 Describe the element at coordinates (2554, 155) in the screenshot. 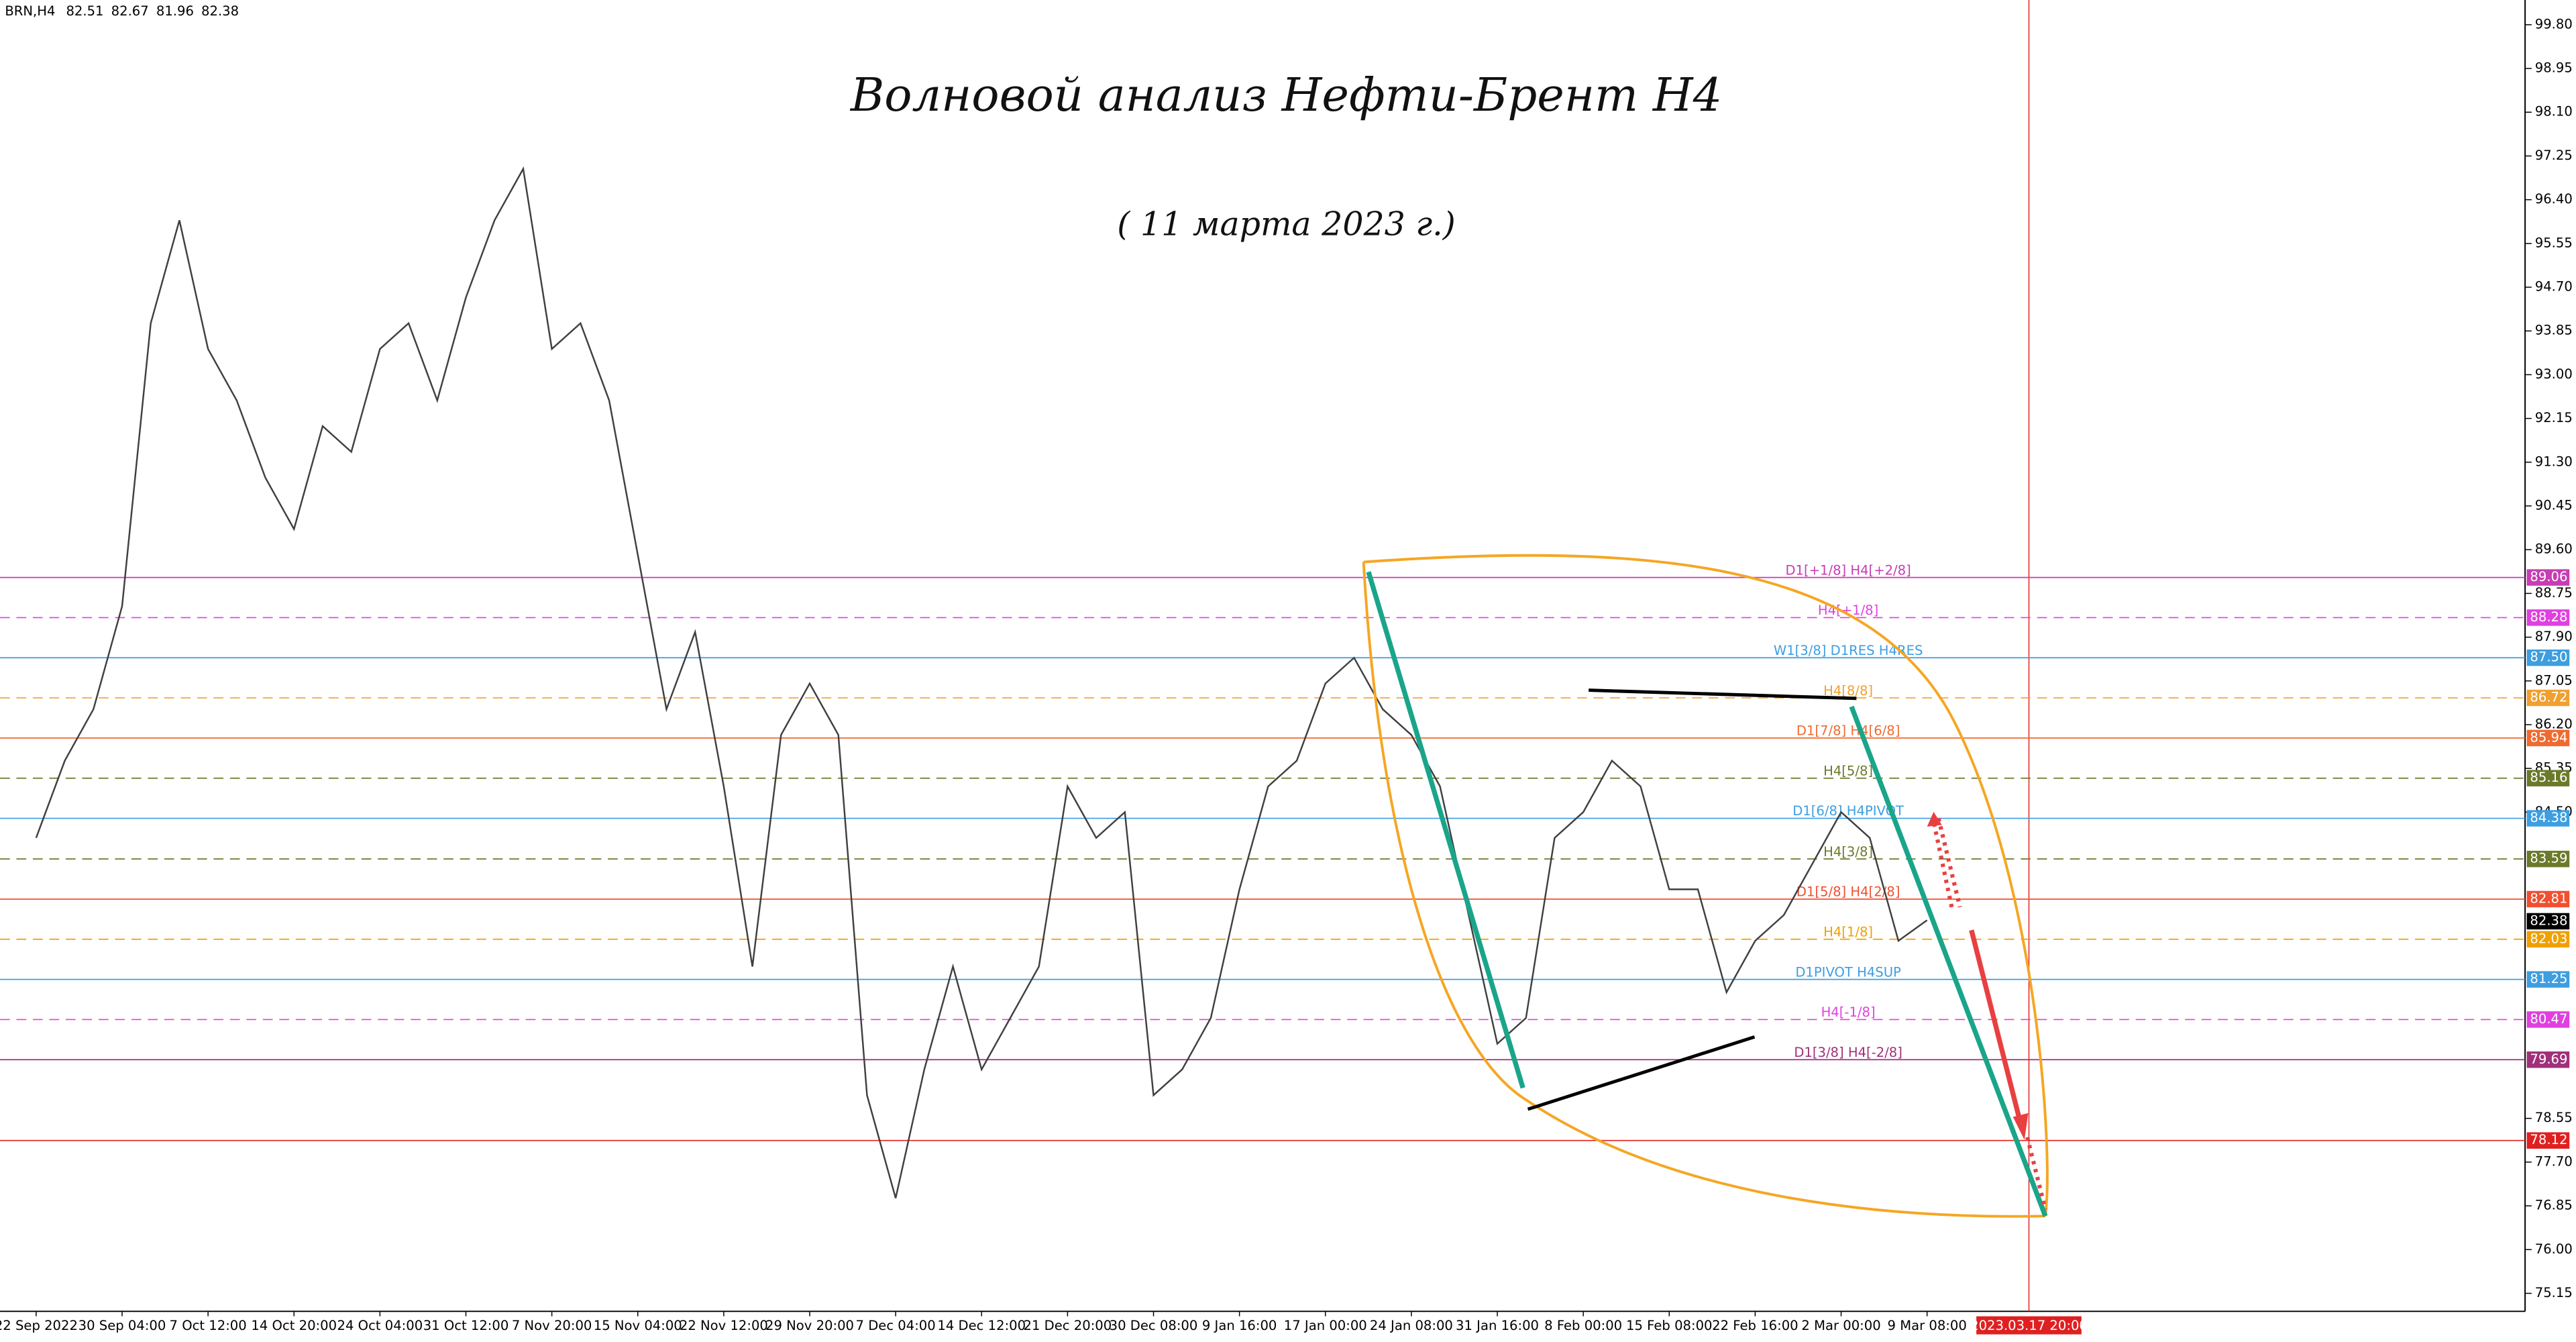

I see `y-tick-label: 97.25` at that location.